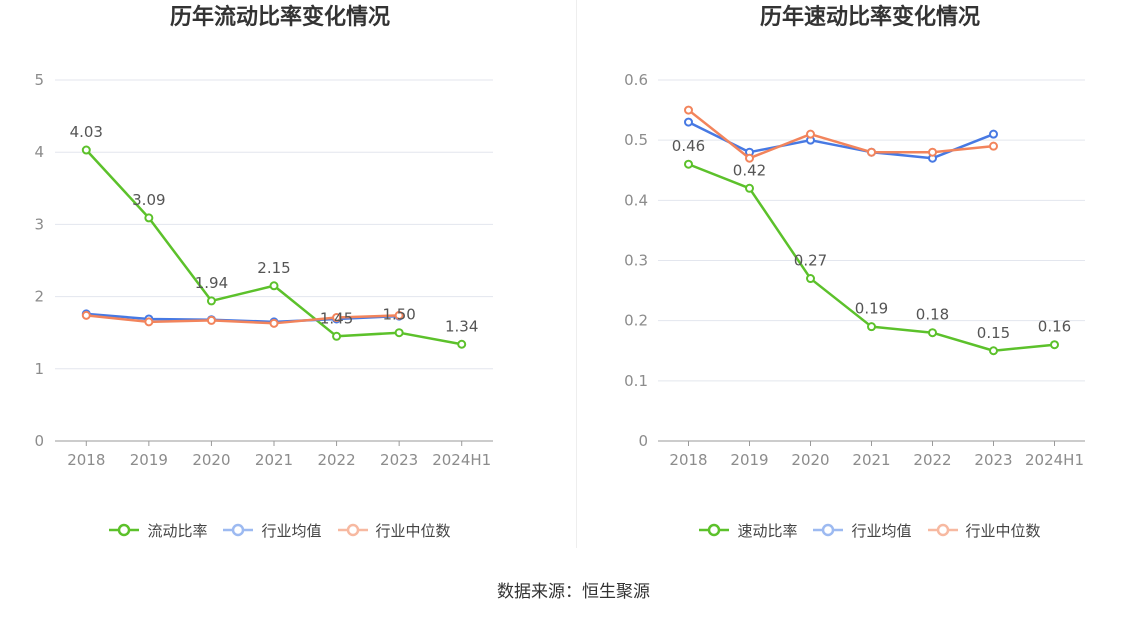 The image size is (1147, 619). I want to click on main-ratio-data-label-2021: 2.15, so click(273, 268).